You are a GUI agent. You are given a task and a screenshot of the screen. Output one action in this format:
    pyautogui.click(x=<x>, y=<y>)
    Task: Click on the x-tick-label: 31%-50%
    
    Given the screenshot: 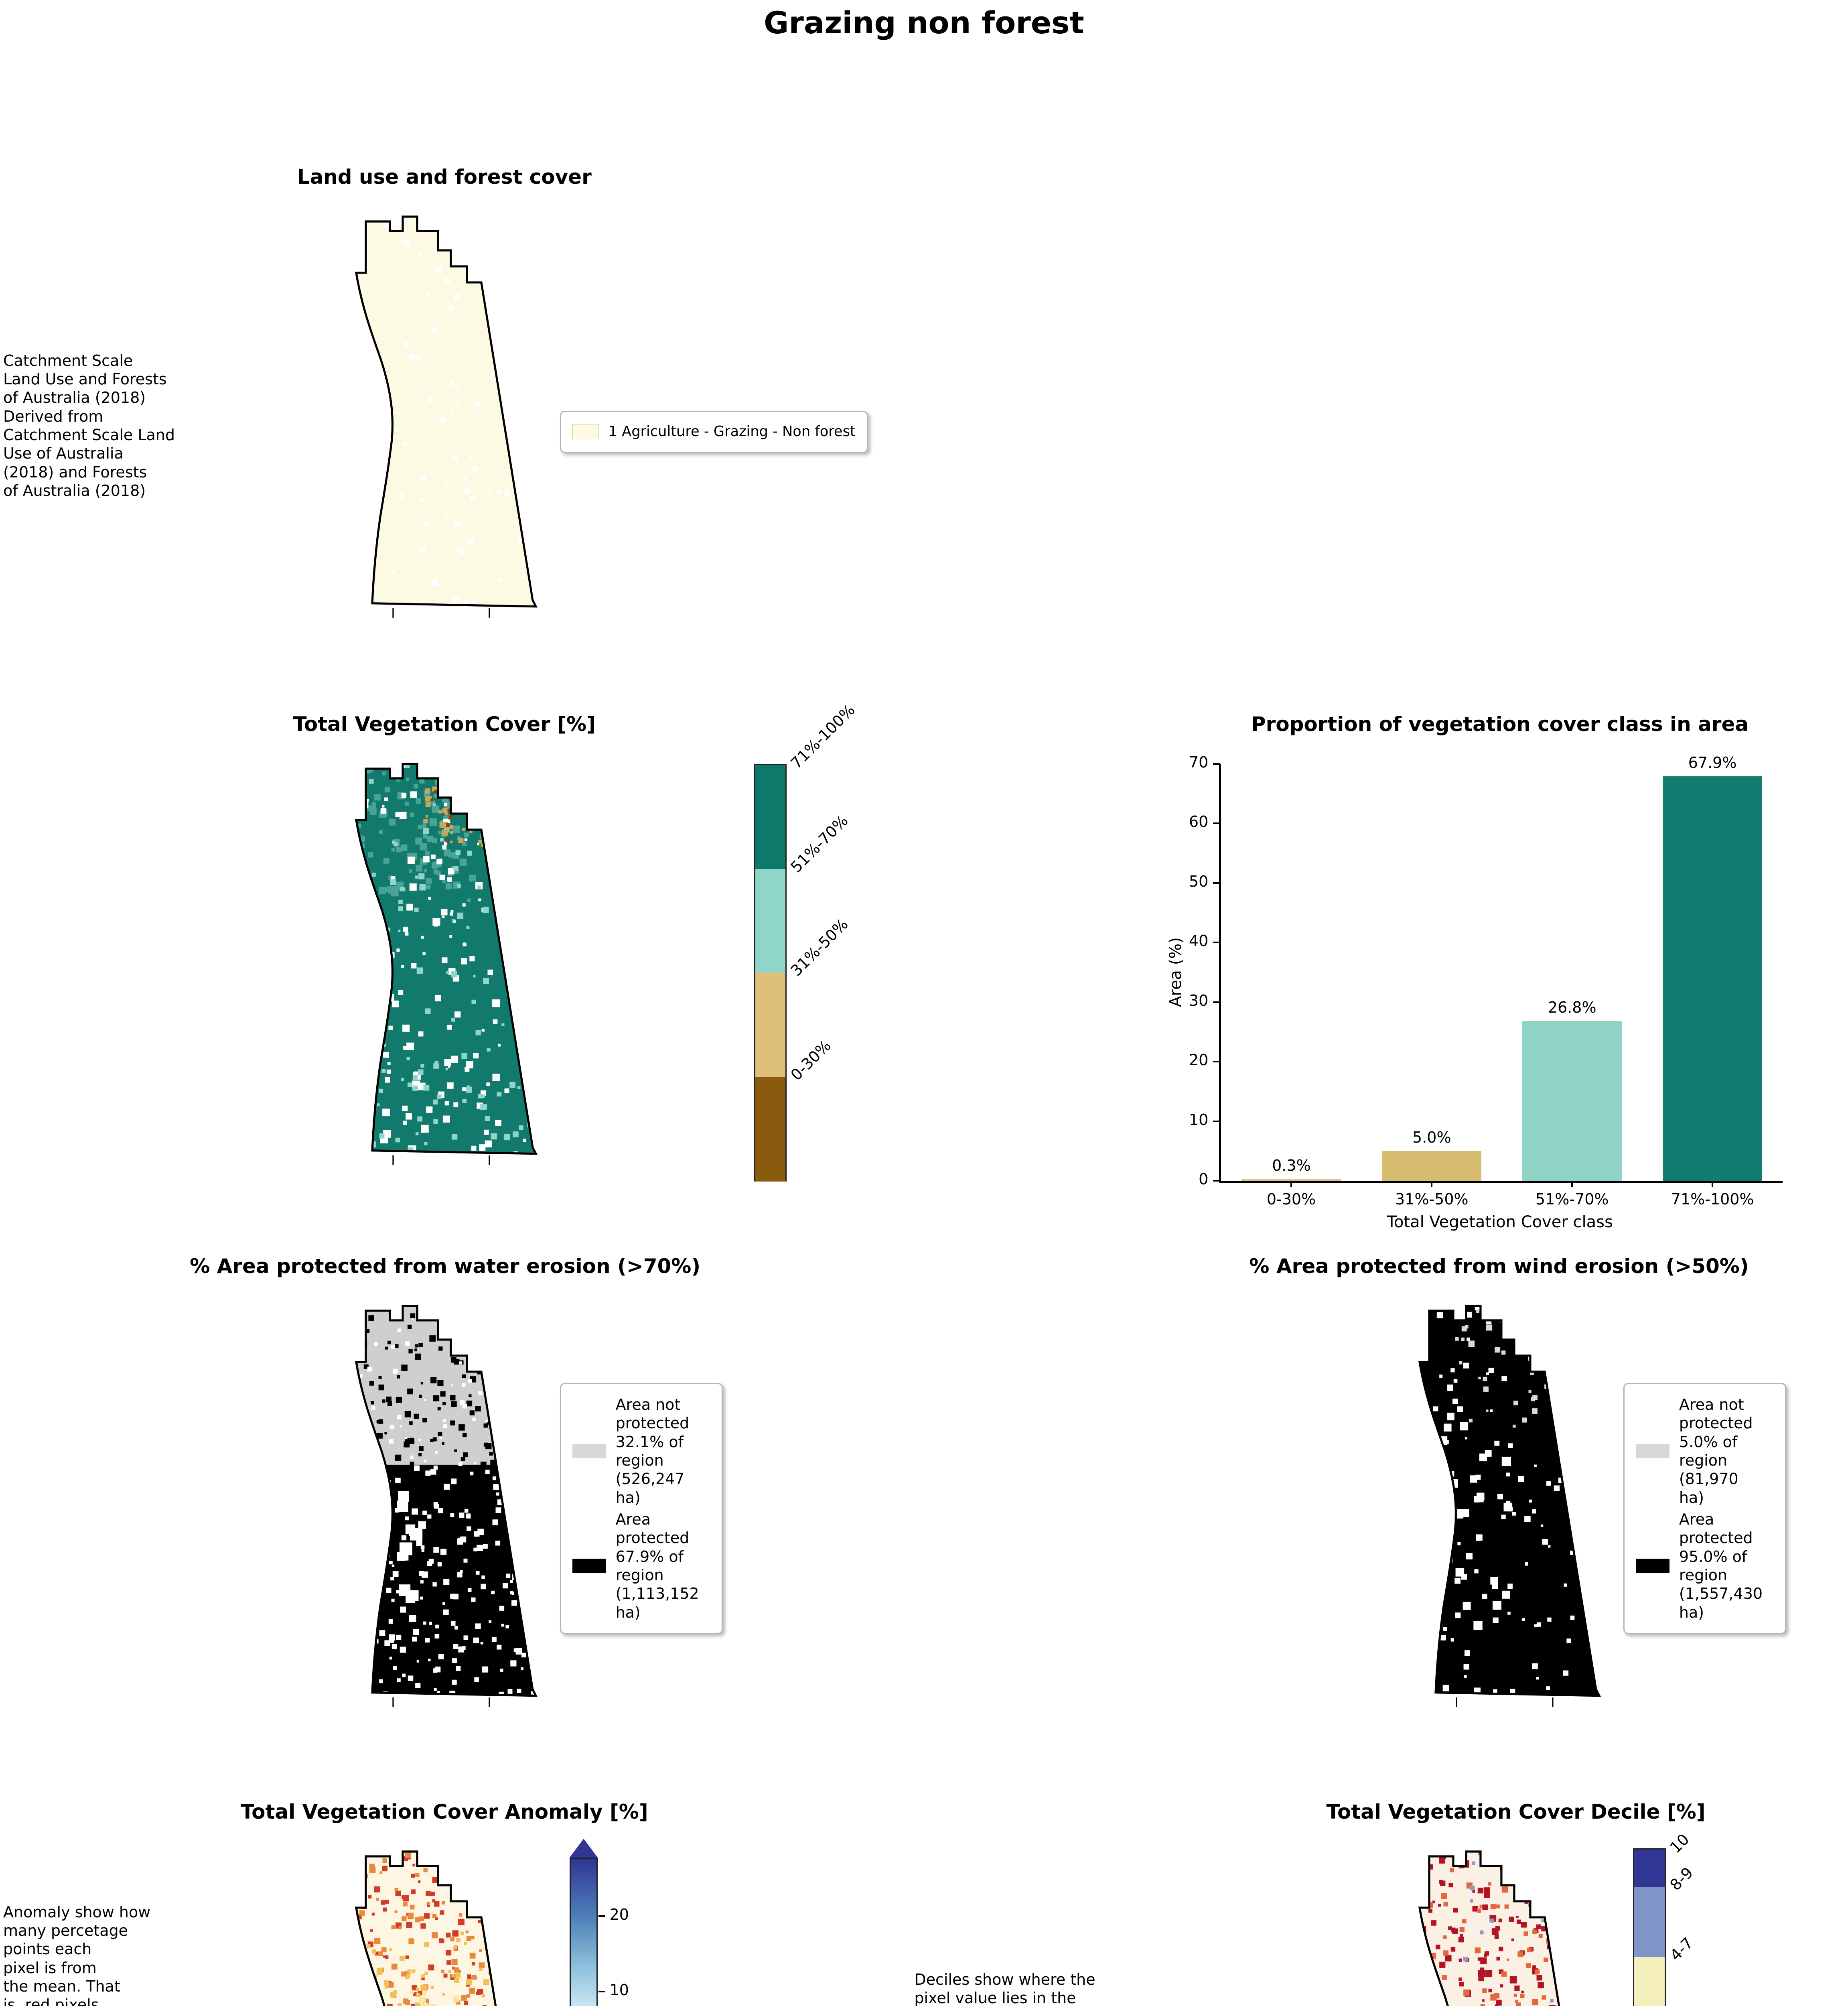 What is the action you would take?
    pyautogui.click(x=1432, y=1199)
    